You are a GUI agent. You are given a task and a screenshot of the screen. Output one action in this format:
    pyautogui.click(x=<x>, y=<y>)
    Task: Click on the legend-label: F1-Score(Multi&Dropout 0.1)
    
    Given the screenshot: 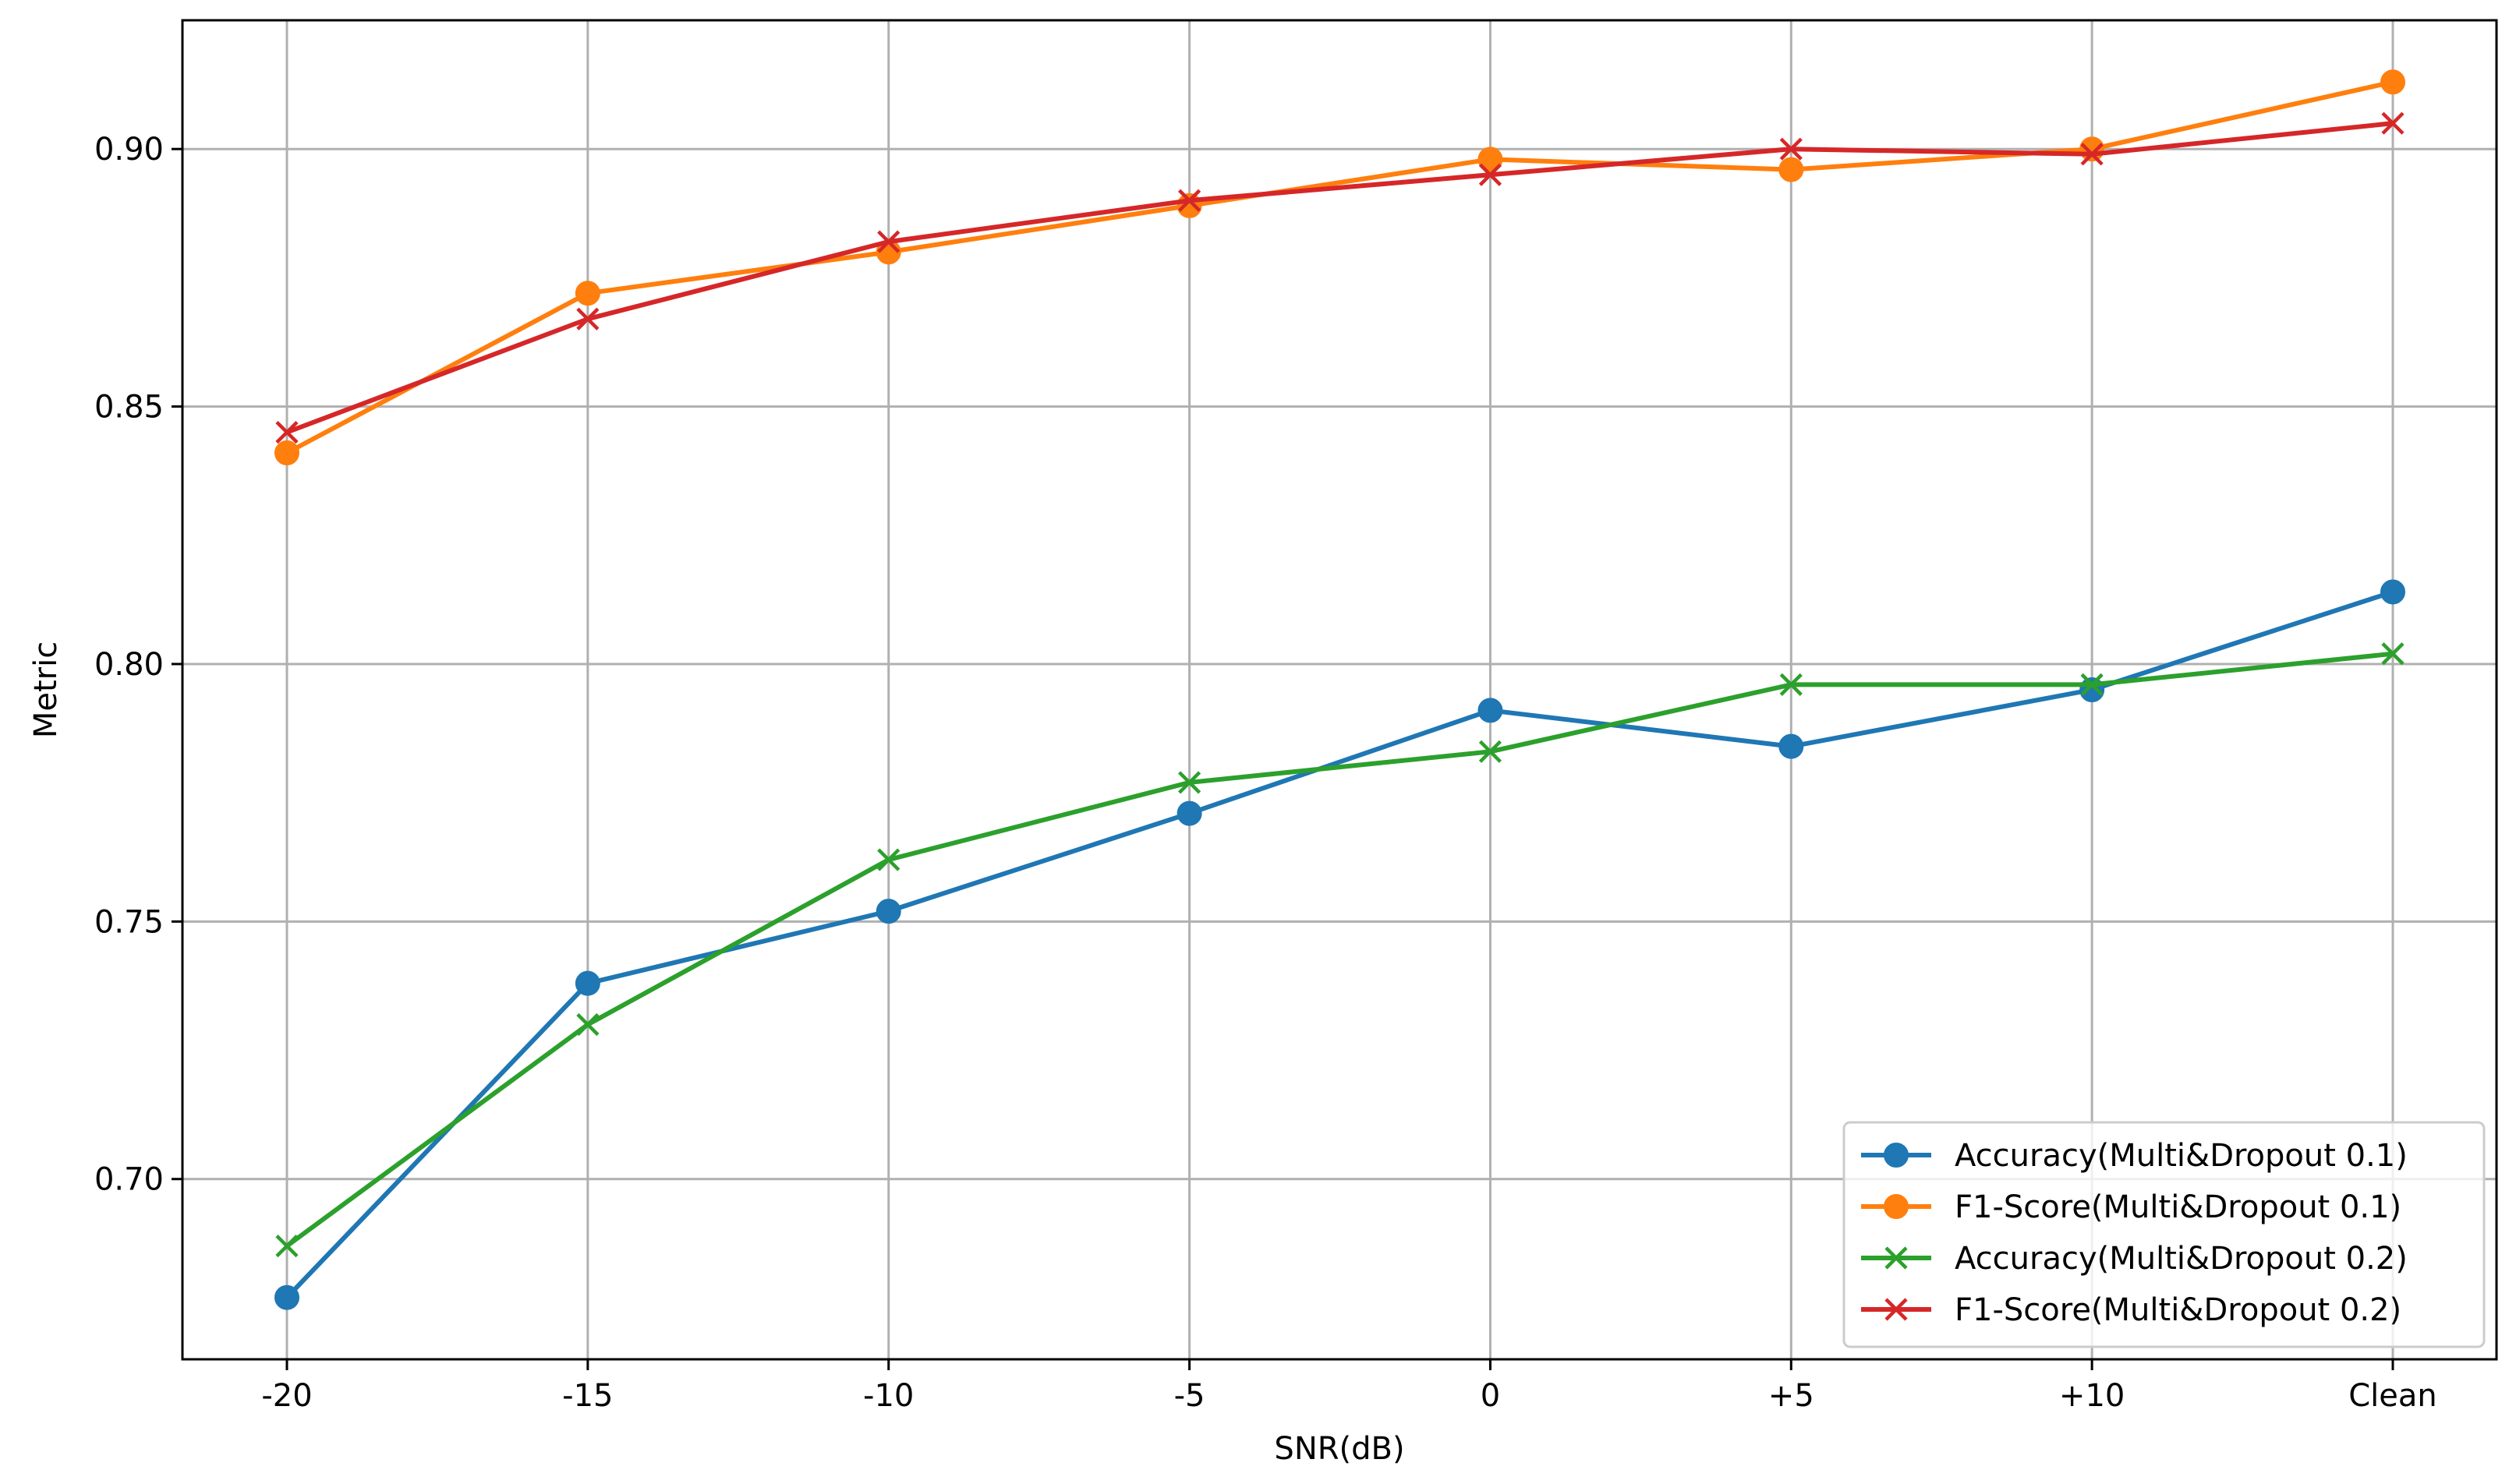 What is the action you would take?
    pyautogui.click(x=2178, y=1207)
    